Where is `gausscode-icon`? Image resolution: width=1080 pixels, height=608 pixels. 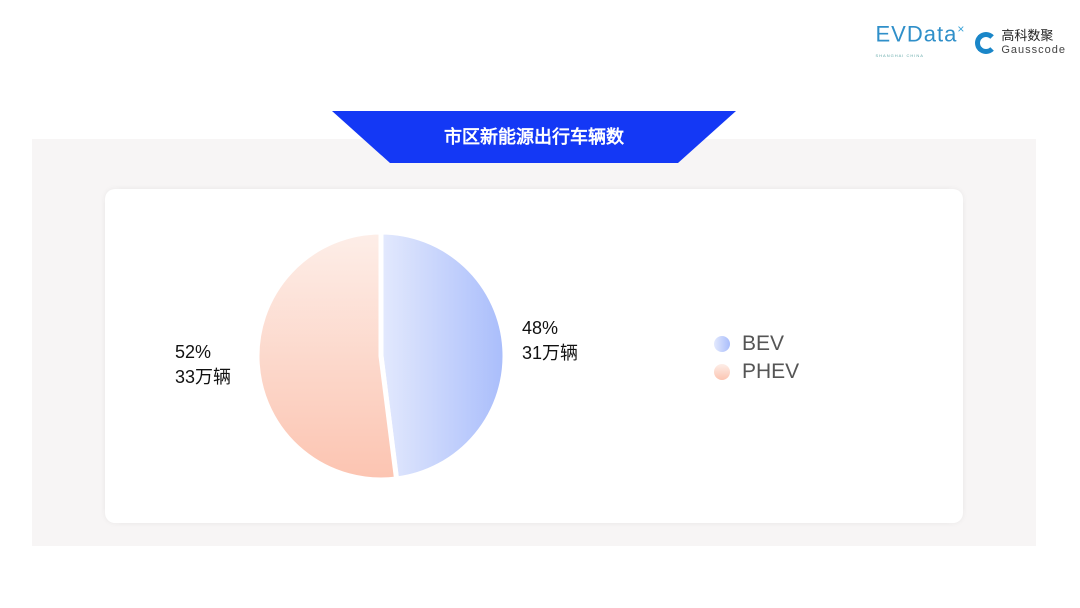
gausscode-icon is located at coordinates (986, 42).